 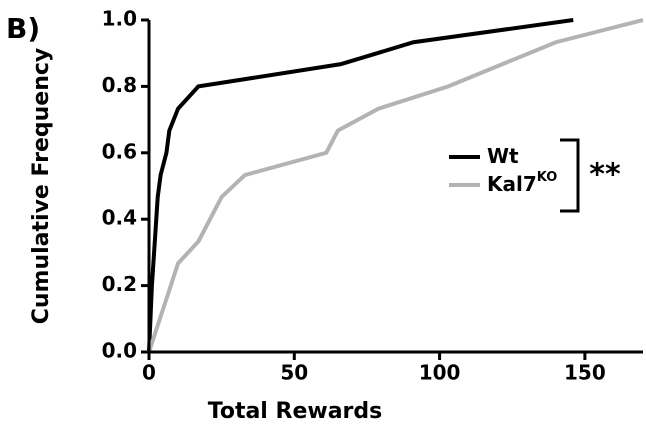 I want to click on y-tick-label: 0.2, so click(x=119, y=284).